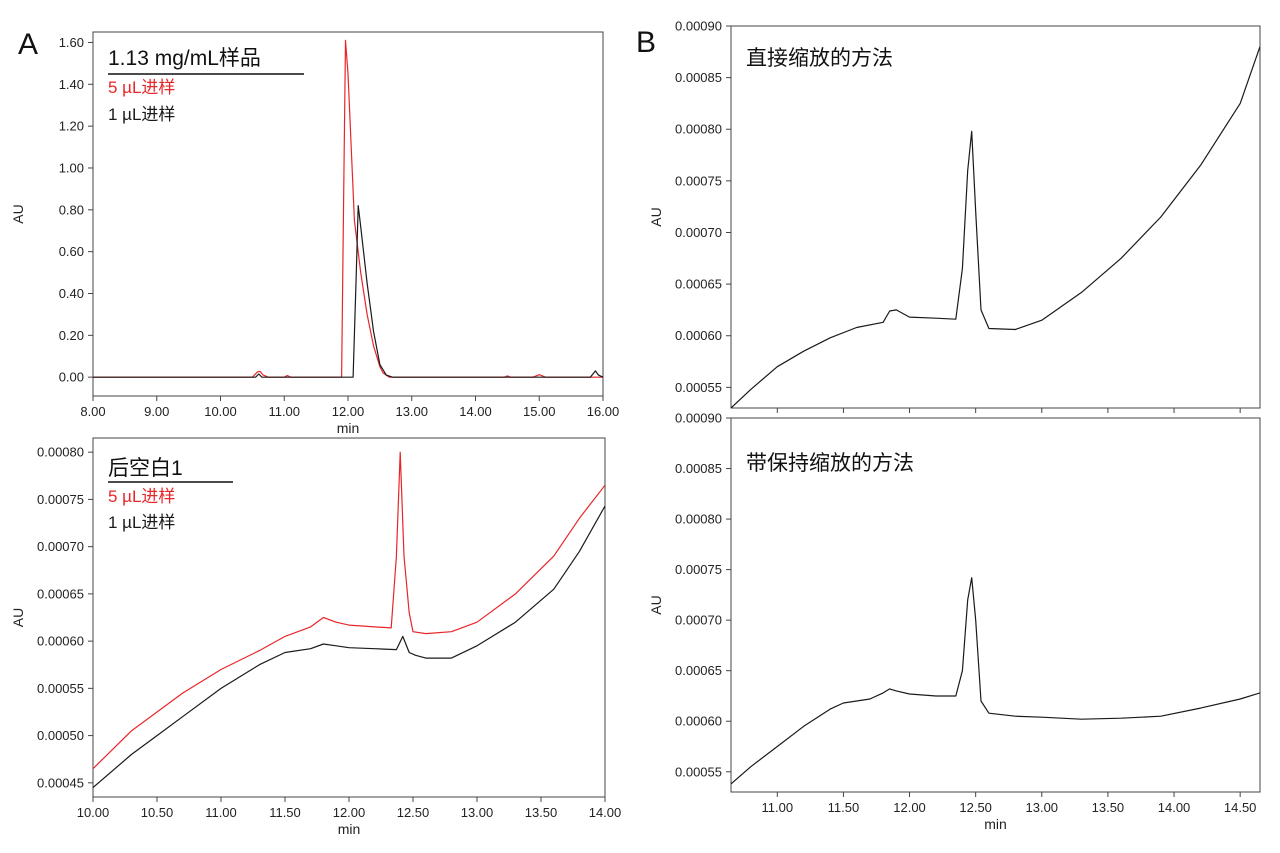  What do you see at coordinates (157, 812) in the screenshot?
I see `x-tick-label: 10.50` at bounding box center [157, 812].